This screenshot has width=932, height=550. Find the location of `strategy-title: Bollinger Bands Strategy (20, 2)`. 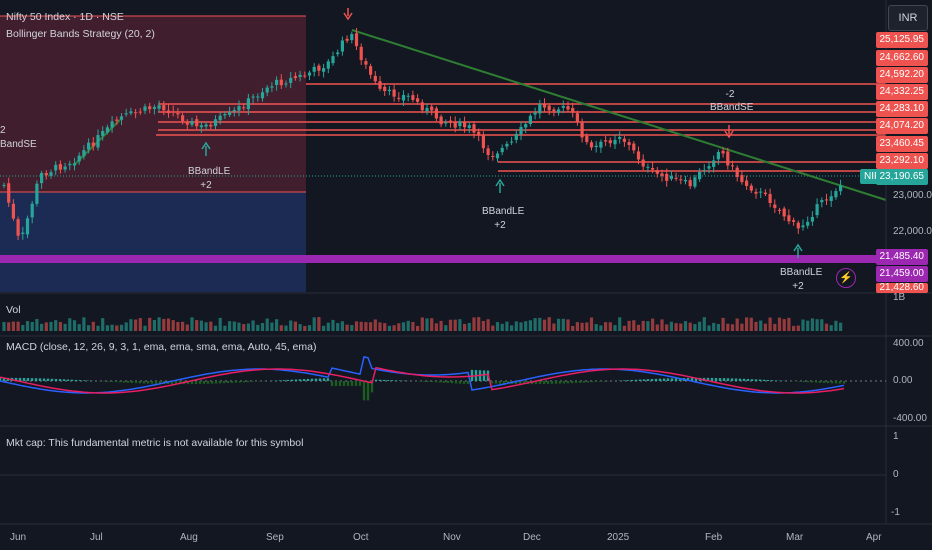

strategy-title: Bollinger Bands Strategy (20, 2) is located at coordinates (80, 34).